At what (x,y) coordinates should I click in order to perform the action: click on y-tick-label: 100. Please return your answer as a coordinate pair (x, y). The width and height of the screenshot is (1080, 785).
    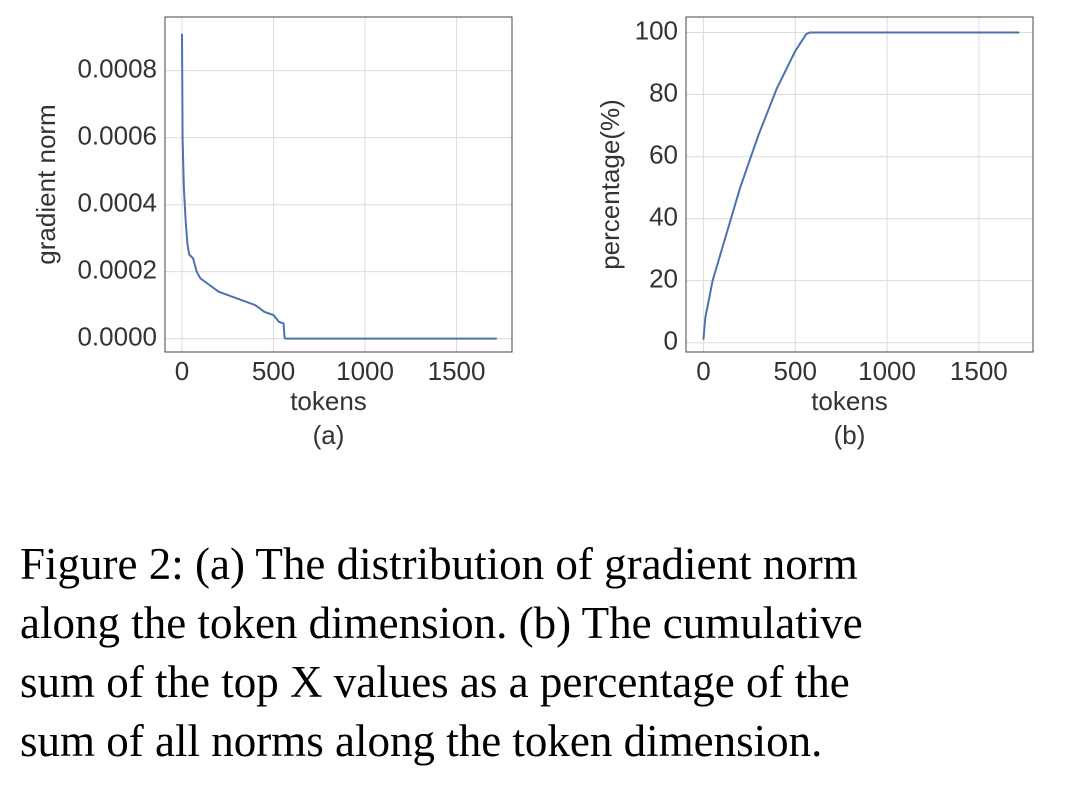
    Looking at the image, I should click on (656, 30).